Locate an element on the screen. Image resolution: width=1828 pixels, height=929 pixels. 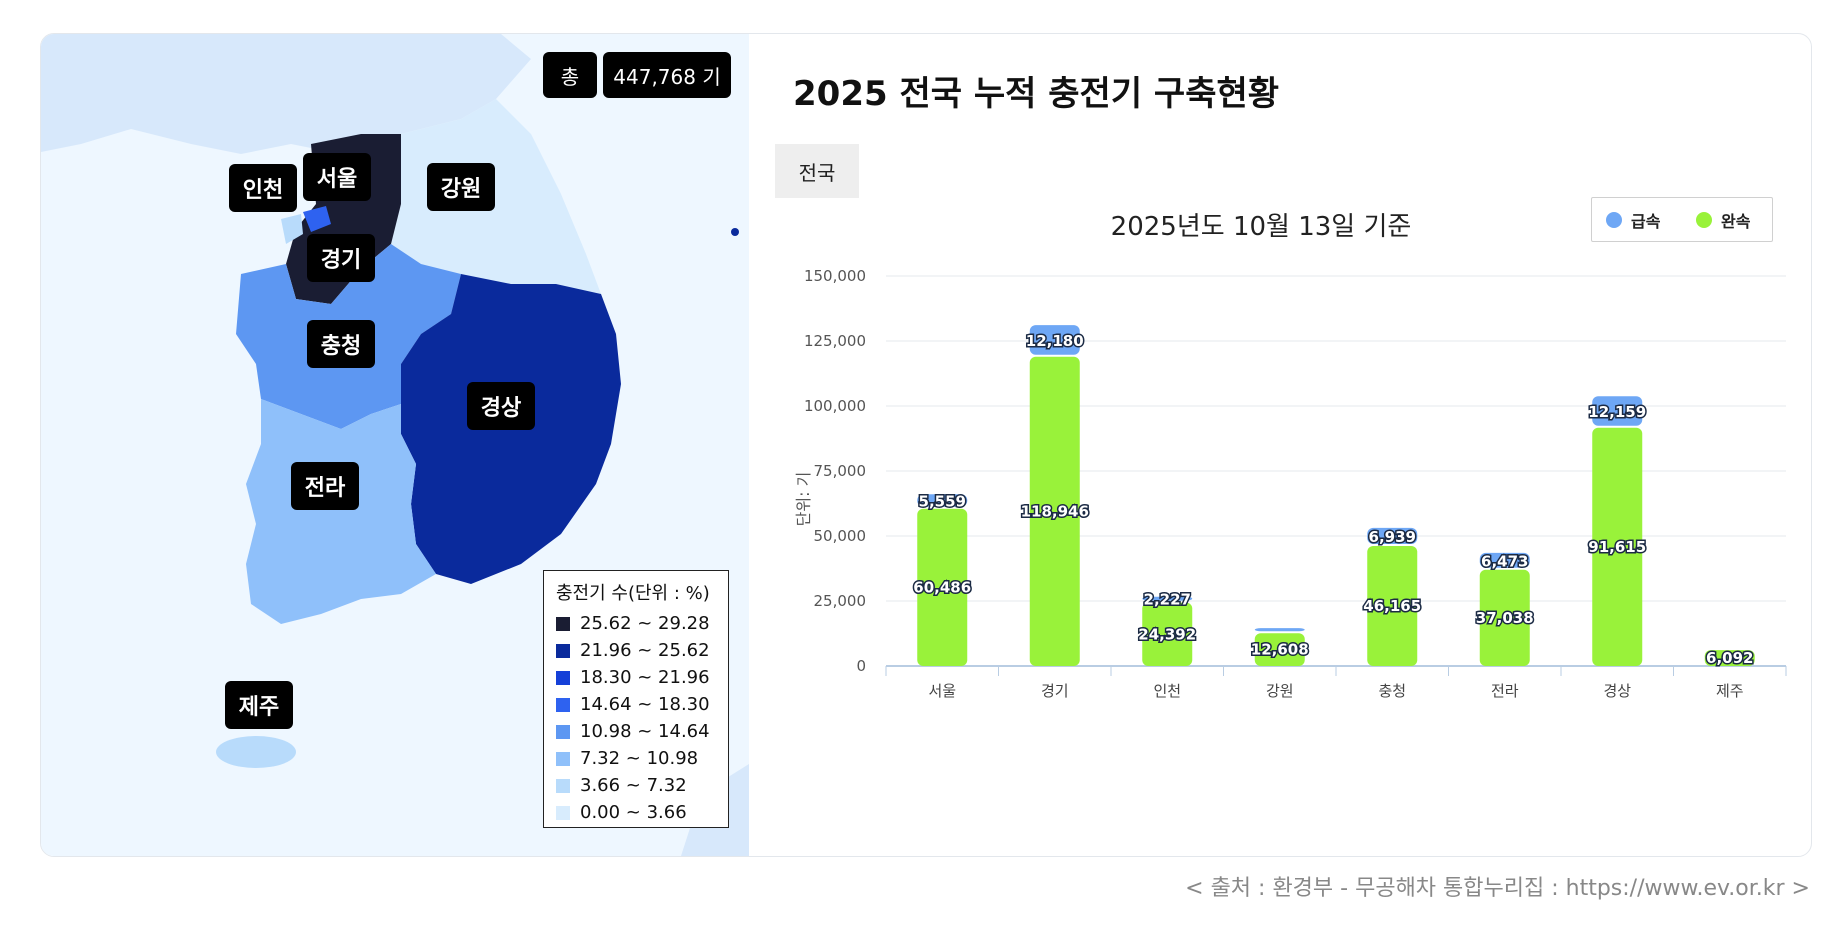
x-tick-label: 전라 is located at coordinates (1505, 691).